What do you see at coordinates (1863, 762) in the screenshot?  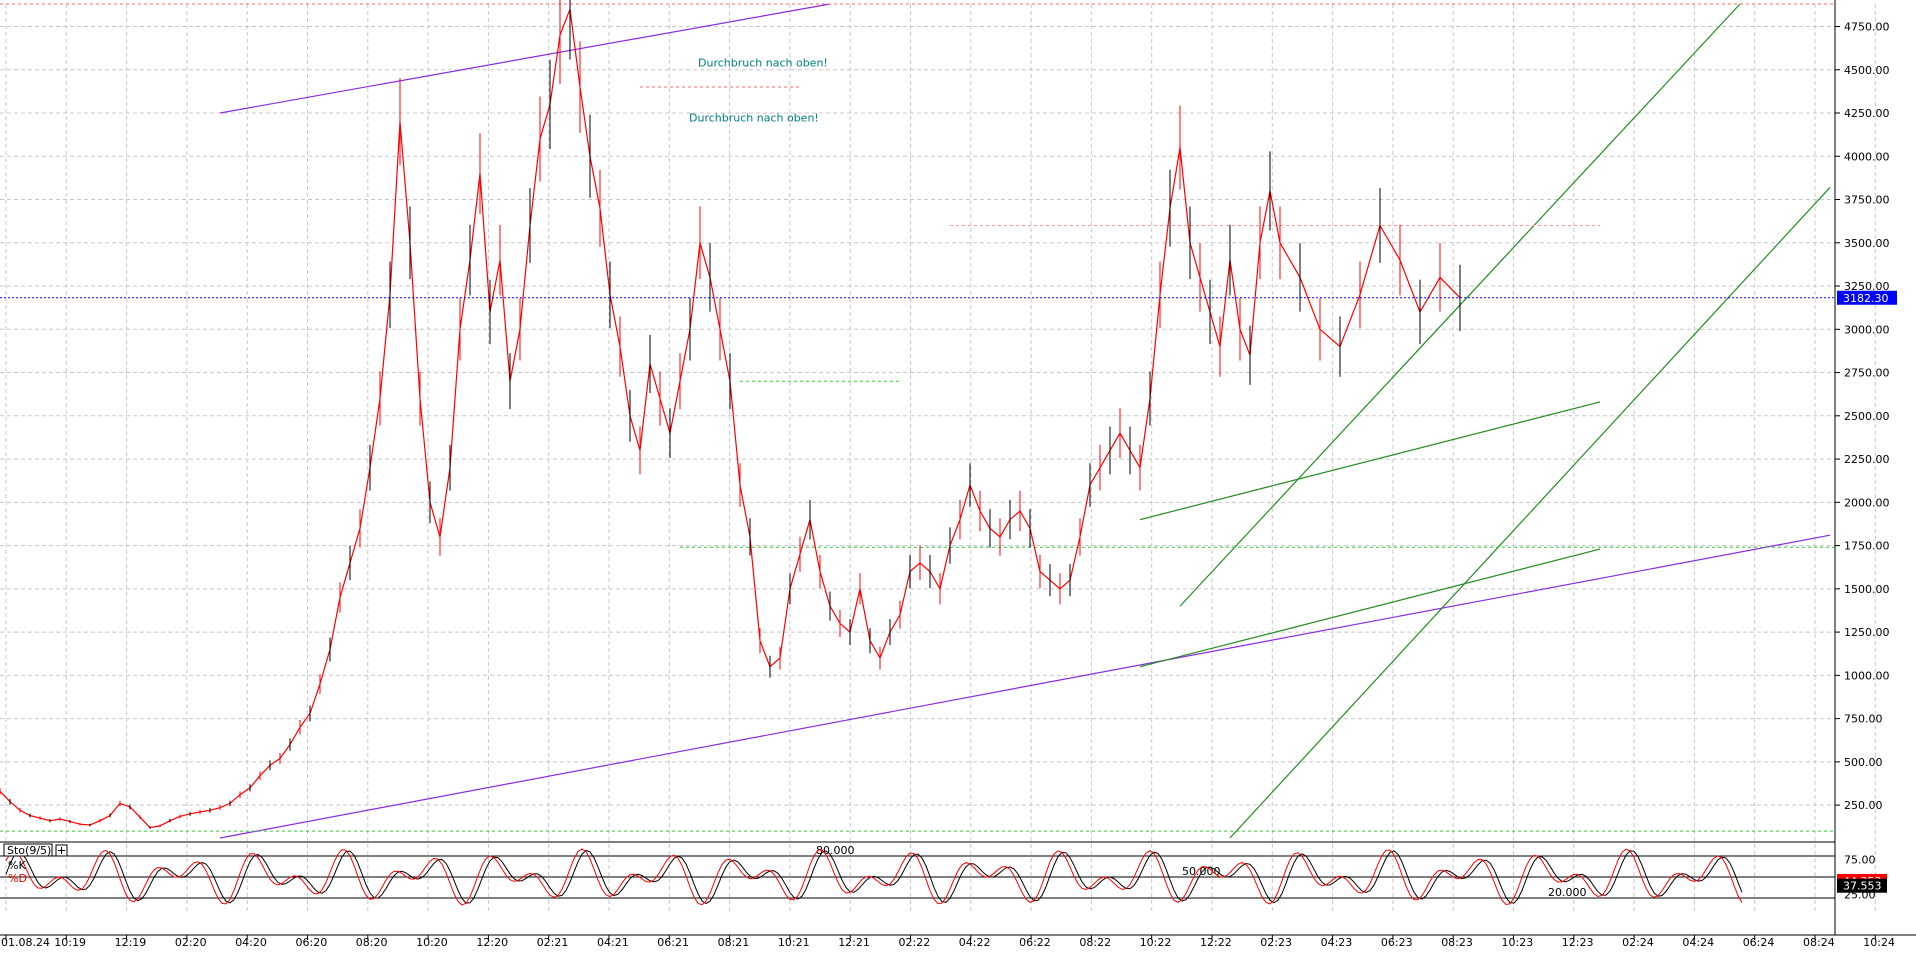 I see `y-tick-label: 500.00` at bounding box center [1863, 762].